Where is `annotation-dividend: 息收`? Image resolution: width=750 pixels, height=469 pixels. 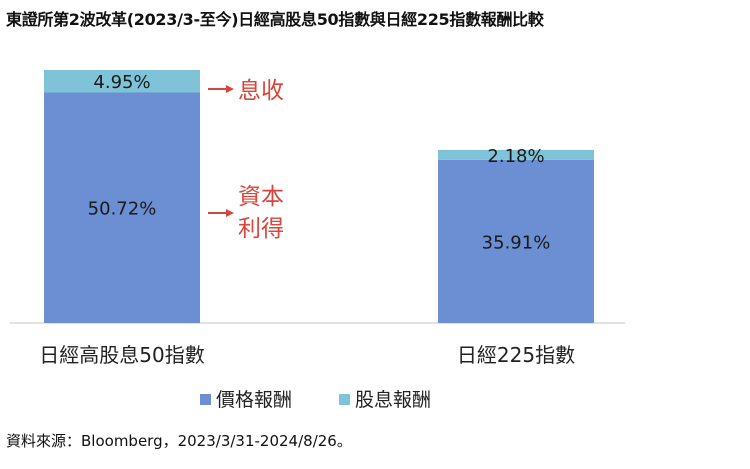 annotation-dividend: 息收 is located at coordinates (246, 91).